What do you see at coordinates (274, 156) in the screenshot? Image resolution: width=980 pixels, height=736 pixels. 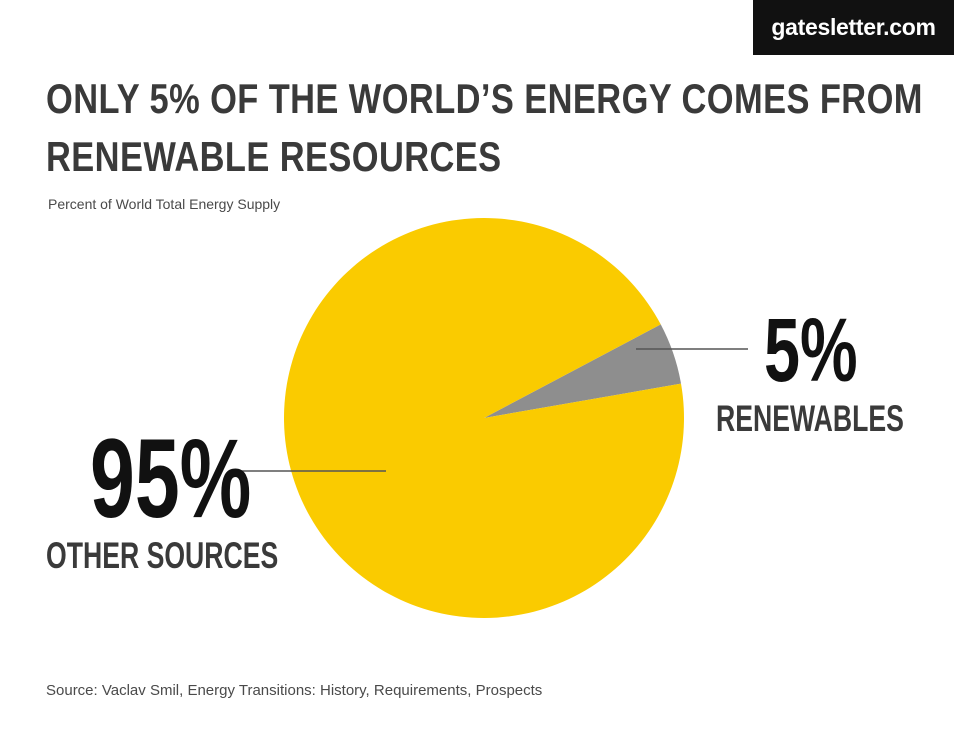 I see `chart-title-line-2: RENEWABLE RESOURCES` at bounding box center [274, 156].